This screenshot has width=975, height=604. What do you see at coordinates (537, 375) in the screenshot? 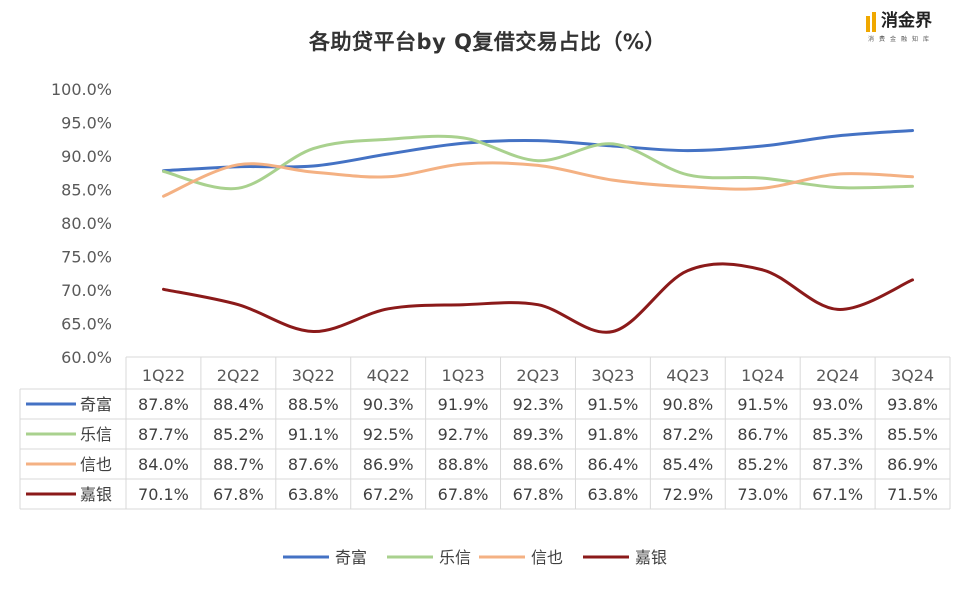
I see `x-tick-label: 2Q23` at bounding box center [537, 375].